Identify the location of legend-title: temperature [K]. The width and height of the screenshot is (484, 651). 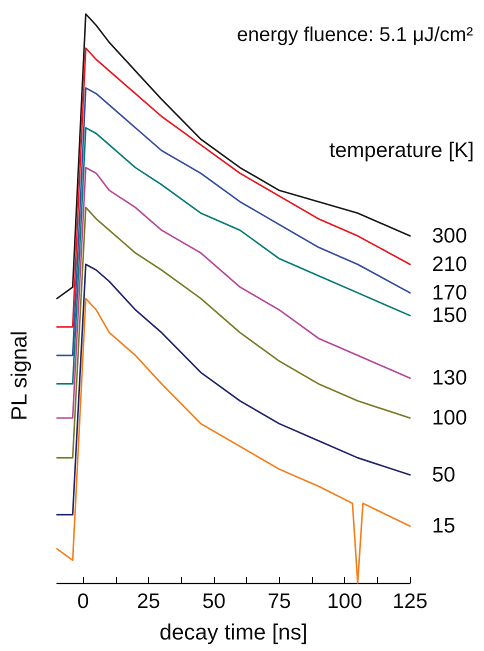
(401, 150).